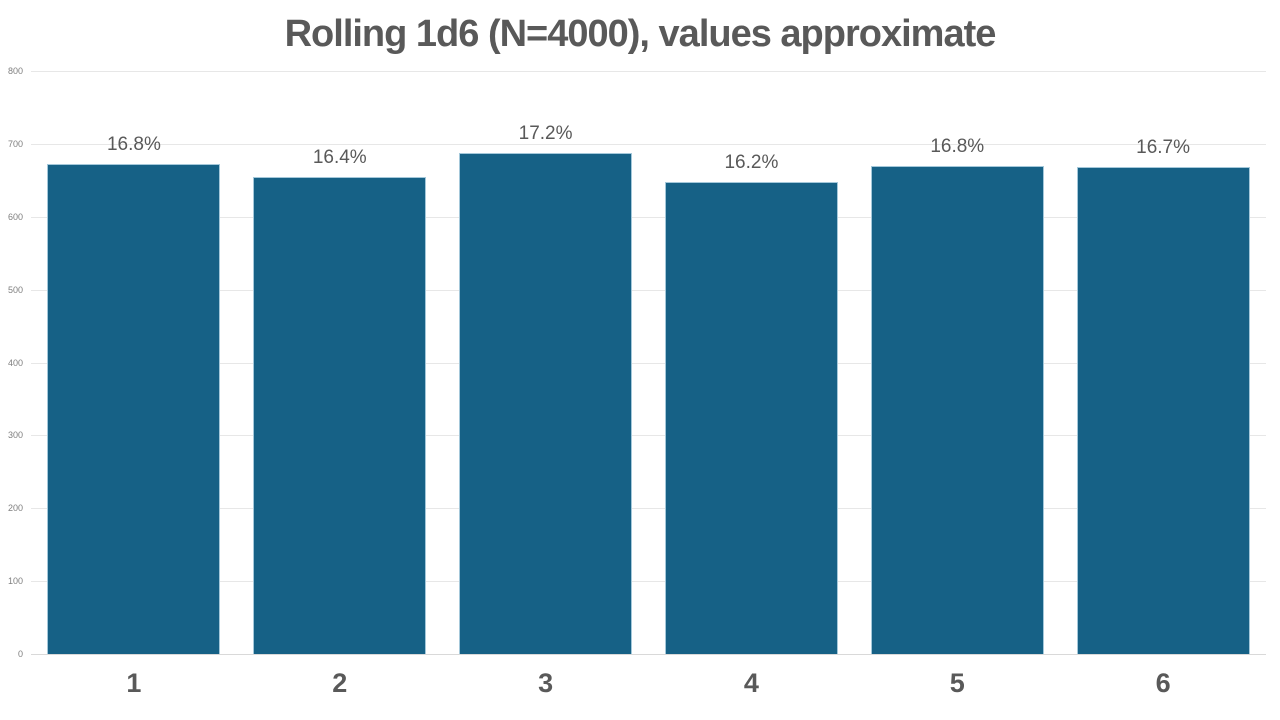 The height and width of the screenshot is (720, 1280). Describe the element at coordinates (340, 683) in the screenshot. I see `x-category-label-2: 2` at that location.